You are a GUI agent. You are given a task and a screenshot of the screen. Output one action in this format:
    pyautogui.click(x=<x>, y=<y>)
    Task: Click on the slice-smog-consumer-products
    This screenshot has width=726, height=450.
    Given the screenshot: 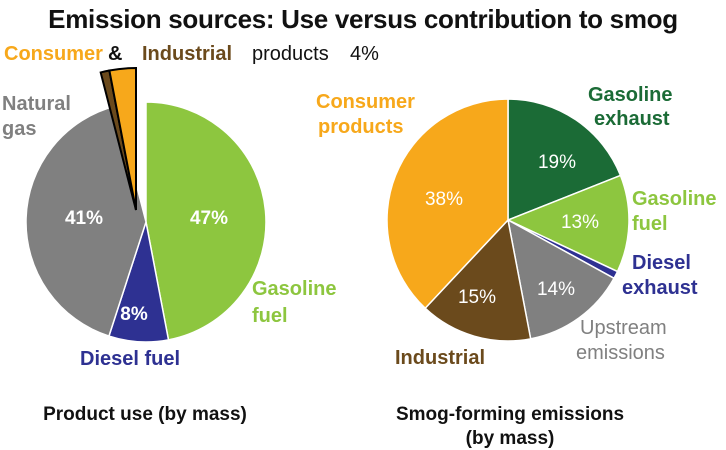 What is the action you would take?
    pyautogui.click(x=447, y=204)
    